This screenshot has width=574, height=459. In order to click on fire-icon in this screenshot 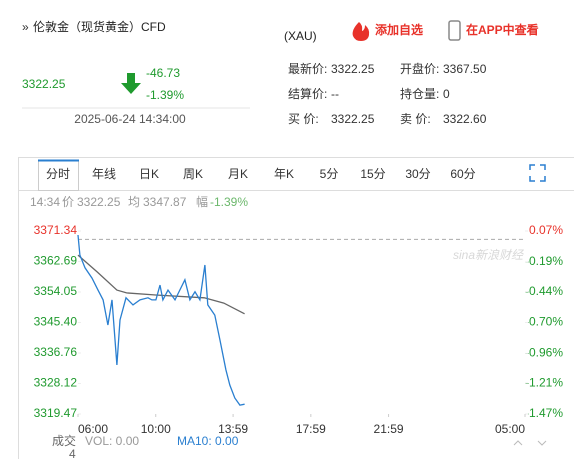, I will do `click(361, 31)`.